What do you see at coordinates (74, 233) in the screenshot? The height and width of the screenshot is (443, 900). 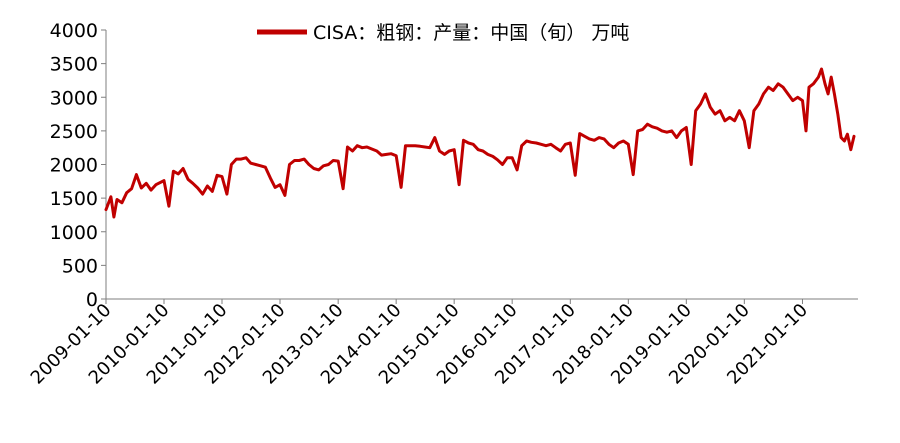 I see `y-tick-label: 1000` at bounding box center [74, 233].